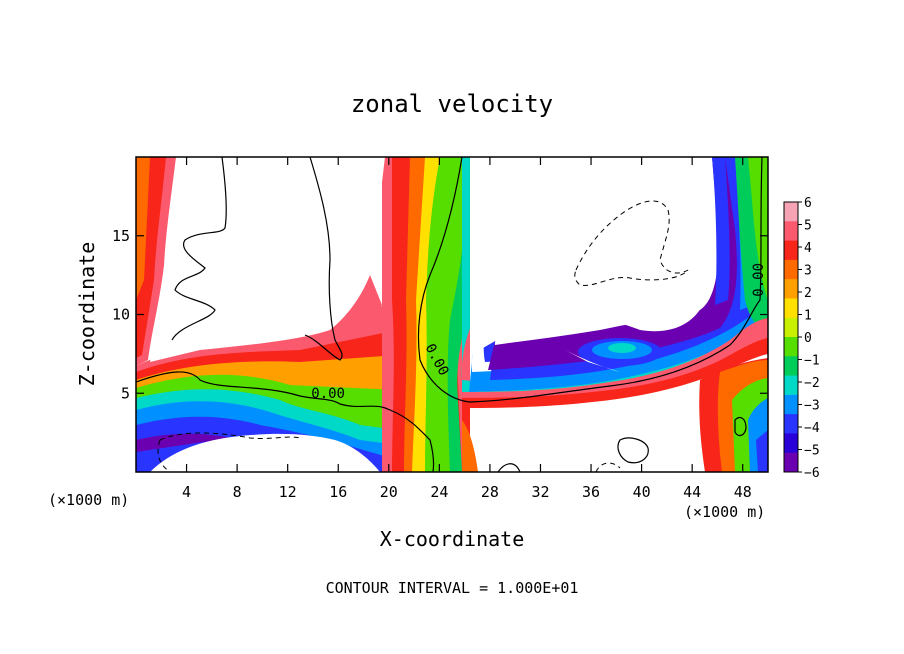  Describe the element at coordinates (808, 203) in the screenshot. I see `colorbar-tick-label: 6` at that location.